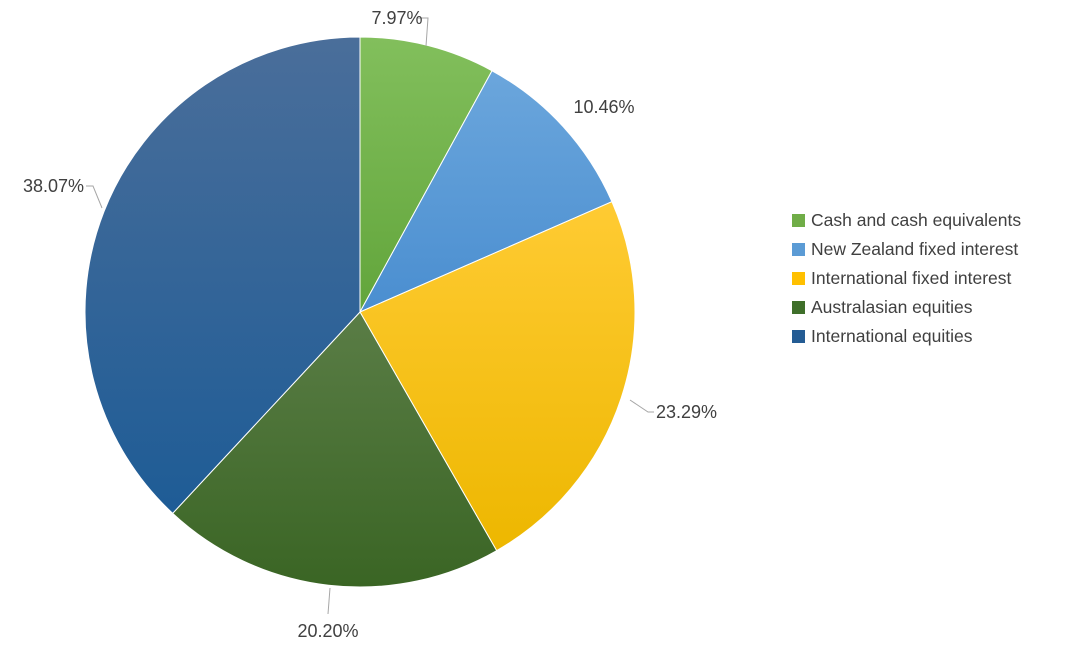 The width and height of the screenshot is (1083, 654). I want to click on legend-label-intl-equities: International equities, so click(892, 336).